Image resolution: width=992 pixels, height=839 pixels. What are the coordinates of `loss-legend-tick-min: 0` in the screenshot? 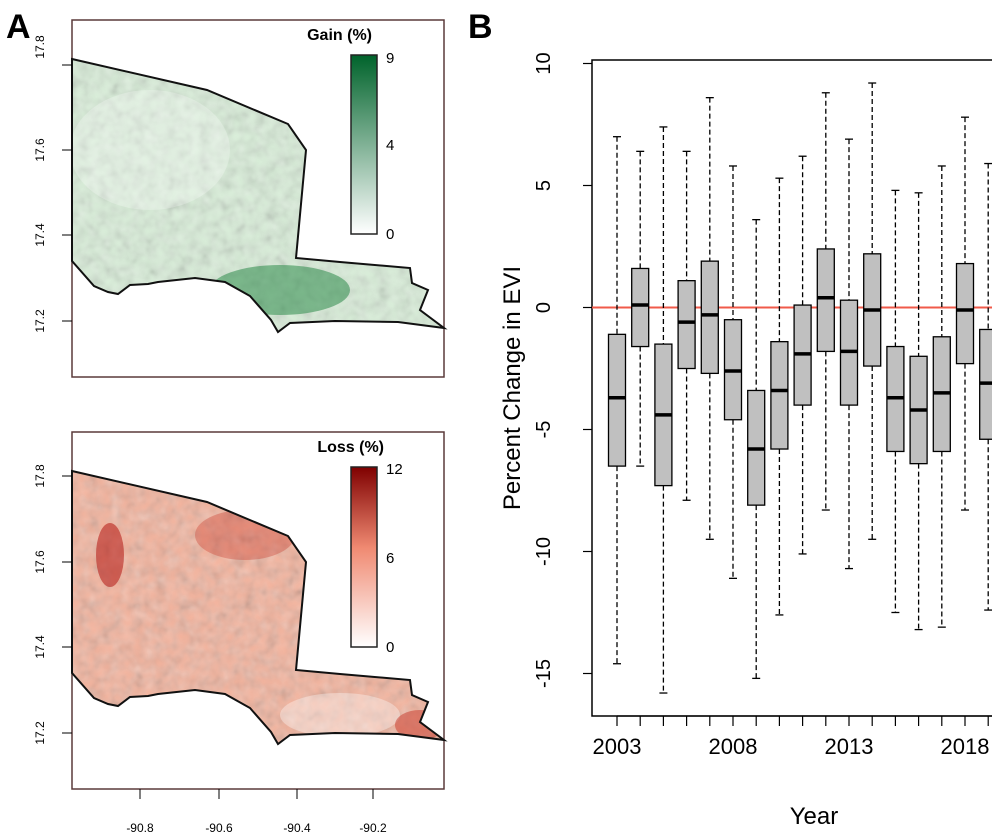 It's located at (390, 647).